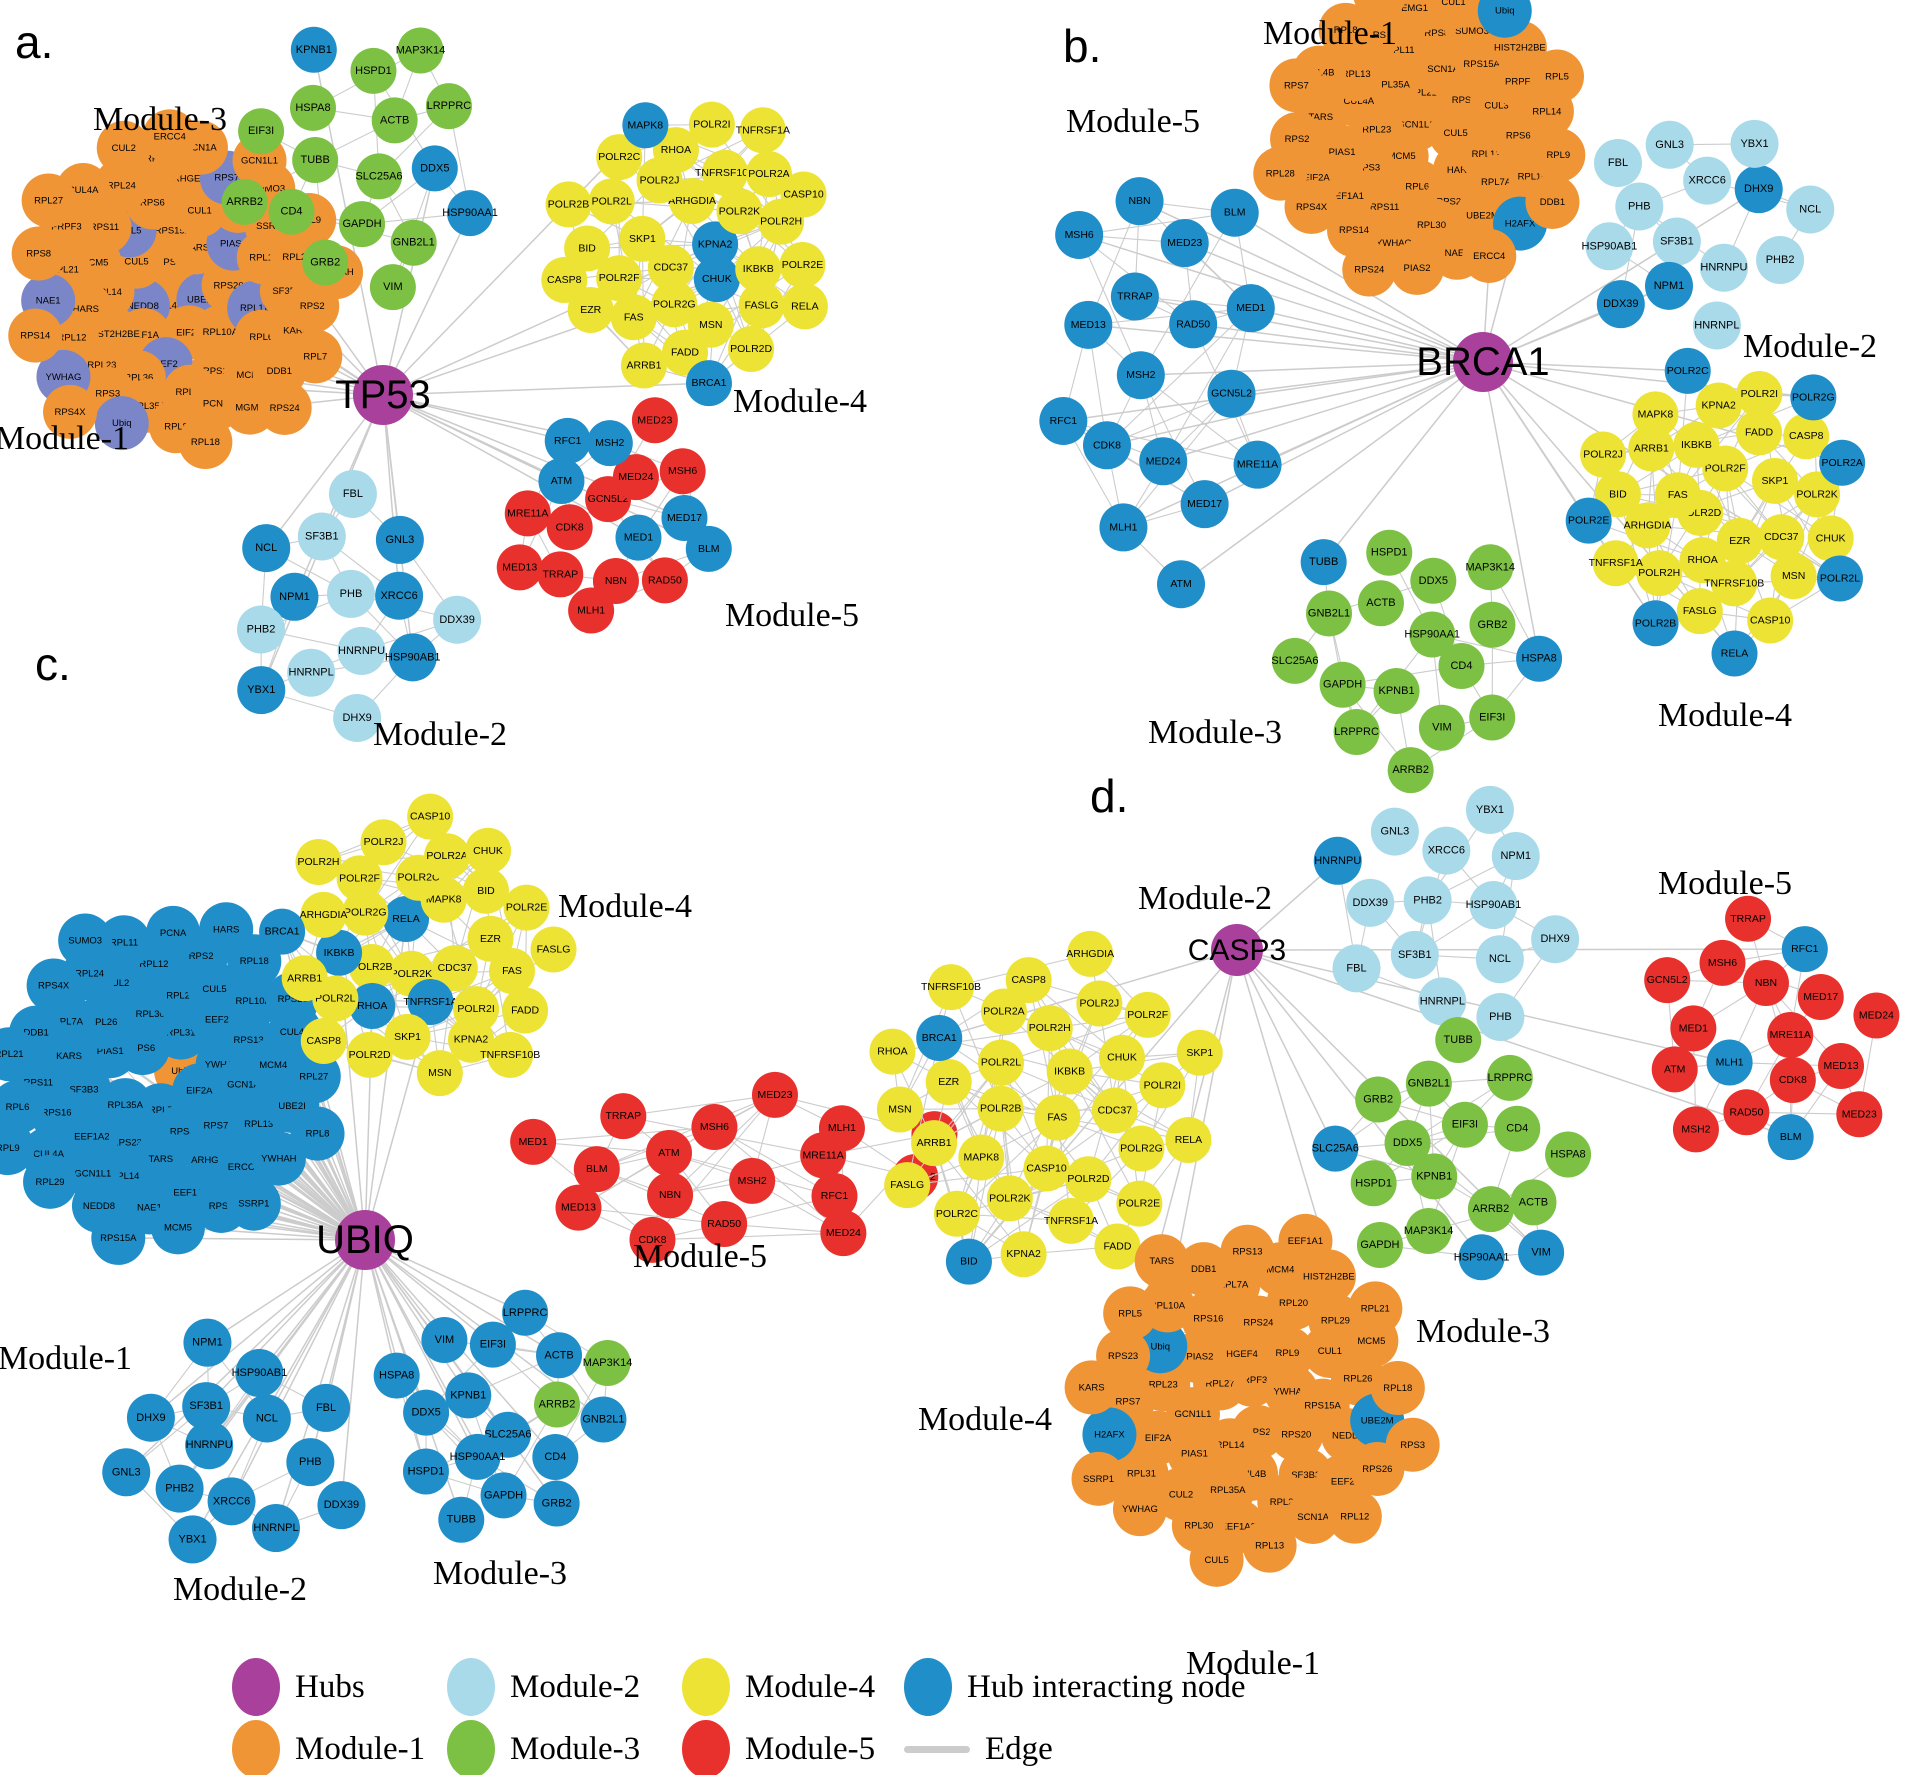 This screenshot has width=1923, height=1775. I want to click on node-eif3i: EIF3I, so click(261, 131).